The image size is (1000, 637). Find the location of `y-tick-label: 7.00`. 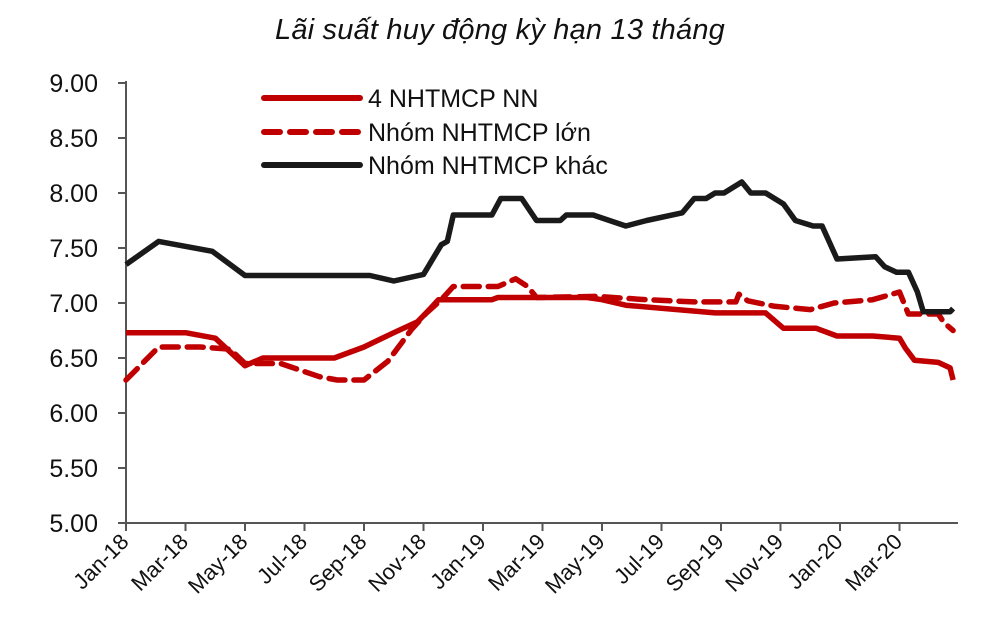

y-tick-label: 7.00 is located at coordinates (73, 304).